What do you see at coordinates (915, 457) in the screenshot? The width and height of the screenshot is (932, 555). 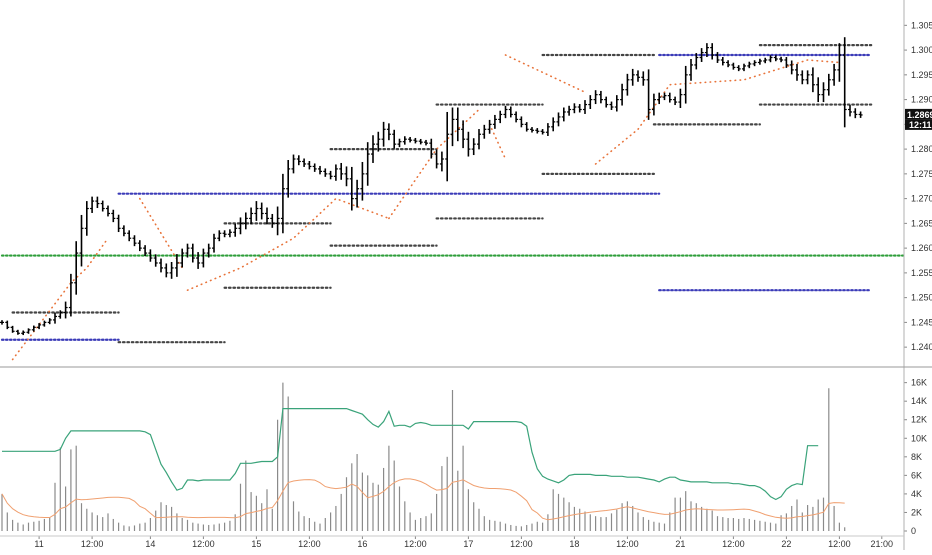 I see `volume-axis: 16K 14K 12K 10K 8K 6K 4K 2K 0` at bounding box center [915, 457].